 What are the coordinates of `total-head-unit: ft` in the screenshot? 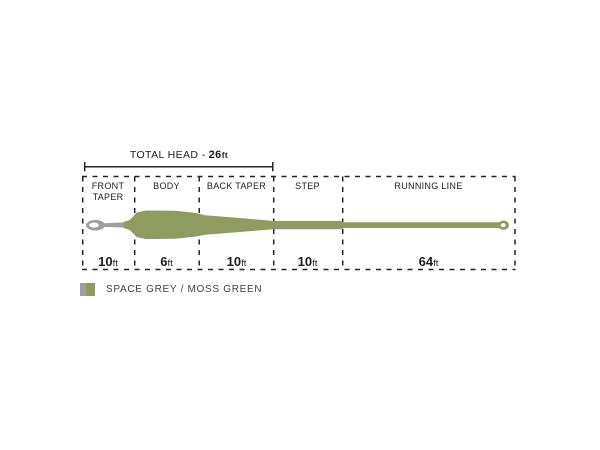 It's located at (225, 155).